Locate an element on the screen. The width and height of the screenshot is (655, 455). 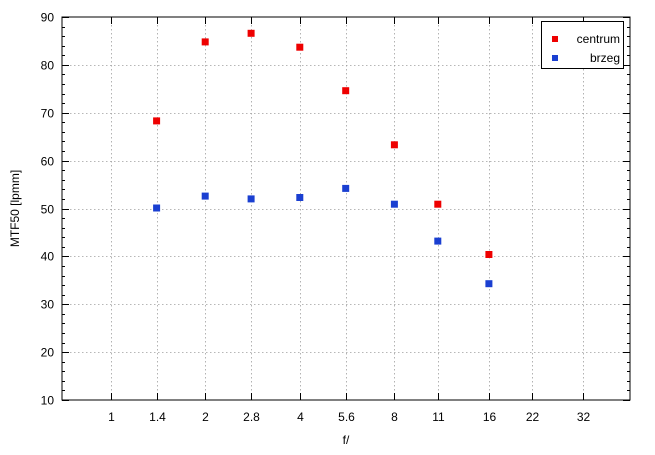
x-axis-title: f/ is located at coordinates (346, 440).